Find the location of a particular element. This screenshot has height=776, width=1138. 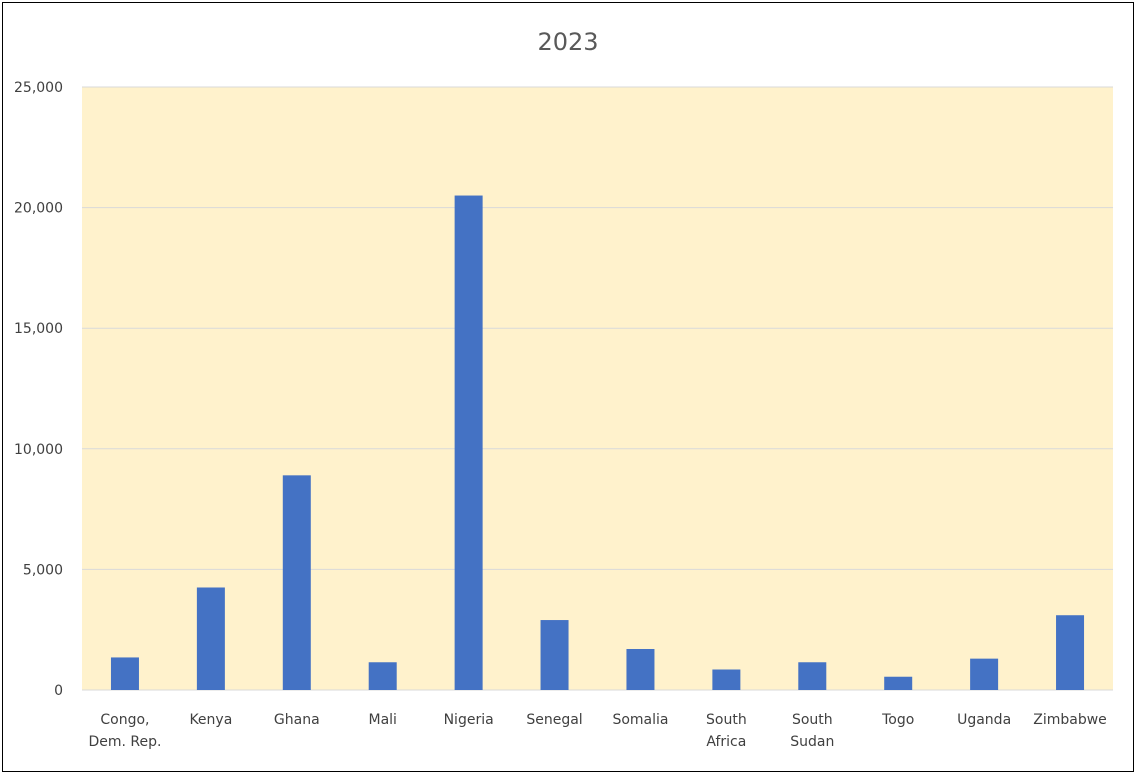

y-tick-label: 20,000 is located at coordinates (38, 209).